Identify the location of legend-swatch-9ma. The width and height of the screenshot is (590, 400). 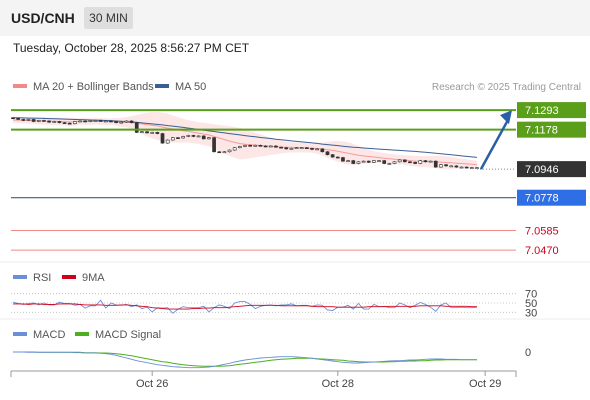
(69, 277).